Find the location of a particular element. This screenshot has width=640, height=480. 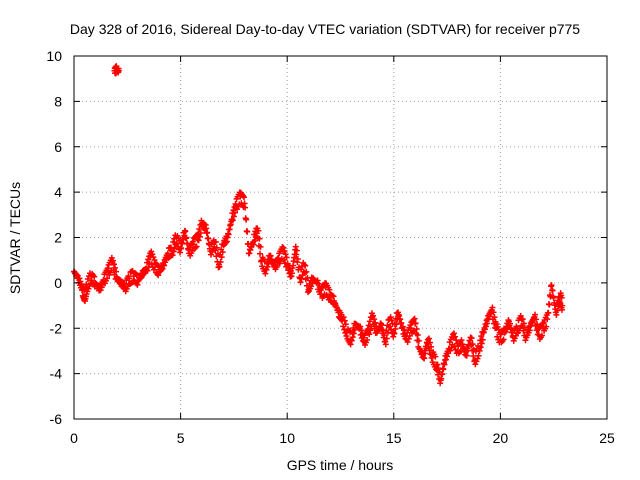

y-tick-label: -4 is located at coordinates (56, 374).